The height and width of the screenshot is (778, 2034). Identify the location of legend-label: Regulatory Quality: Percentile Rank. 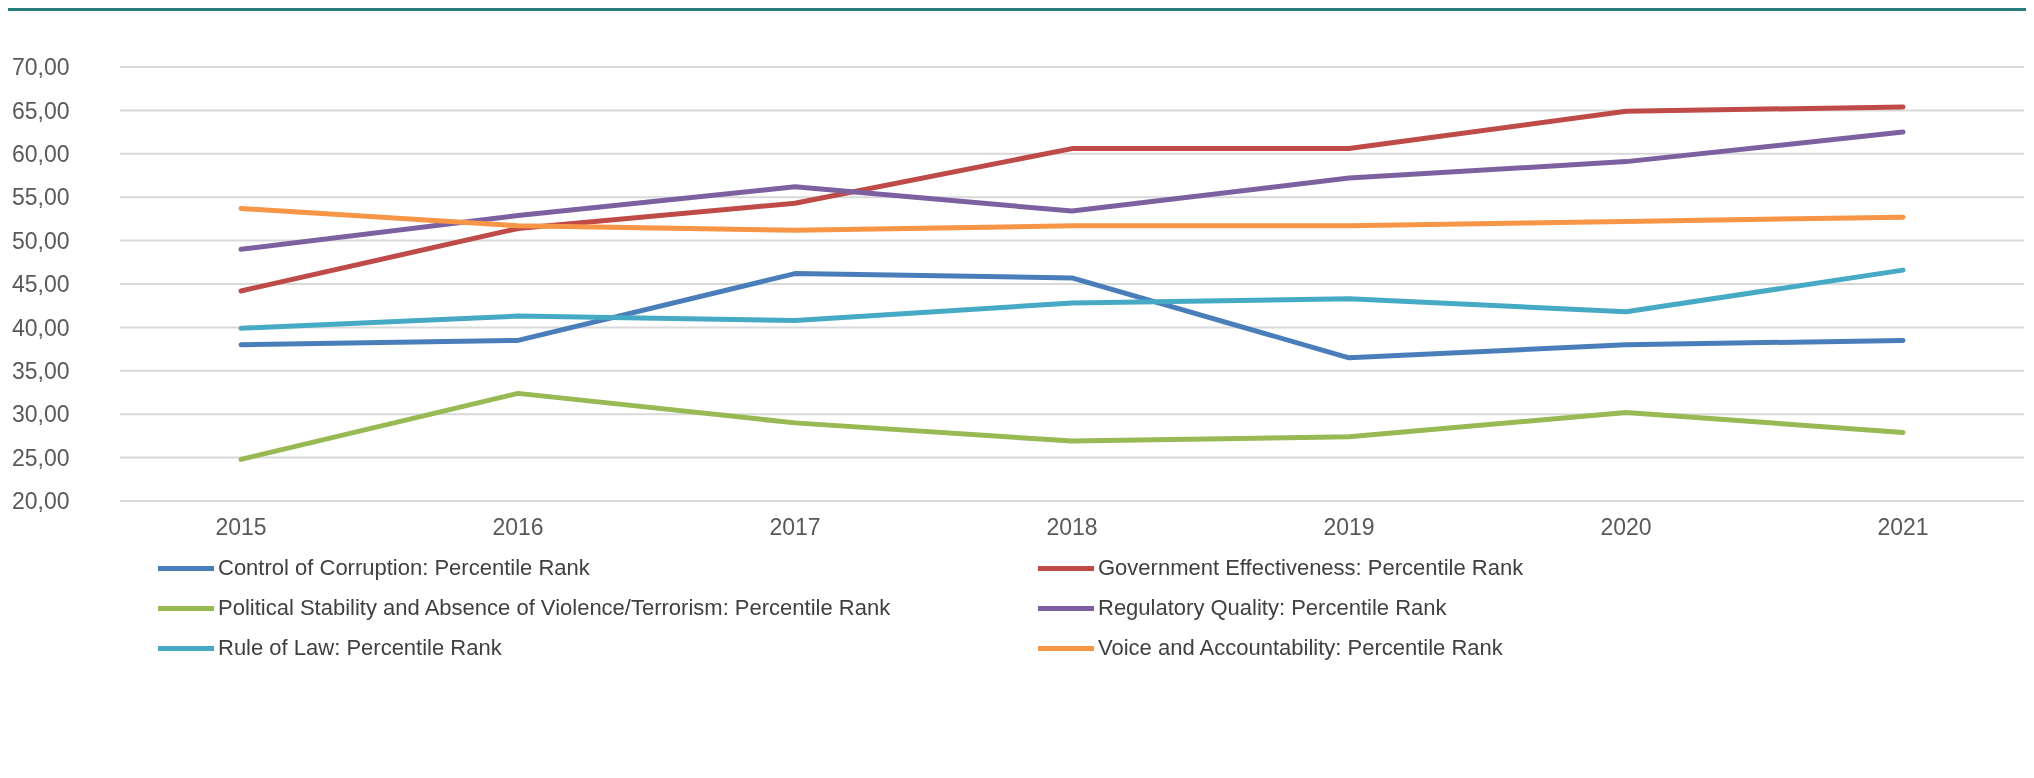
(1272, 608).